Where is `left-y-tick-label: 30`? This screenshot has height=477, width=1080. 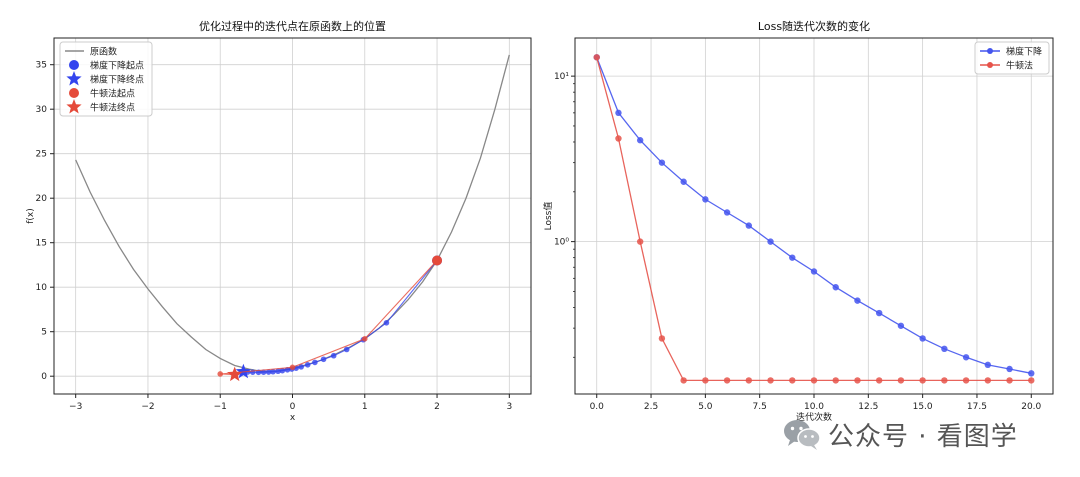
left-y-tick-label: 30 is located at coordinates (42, 110).